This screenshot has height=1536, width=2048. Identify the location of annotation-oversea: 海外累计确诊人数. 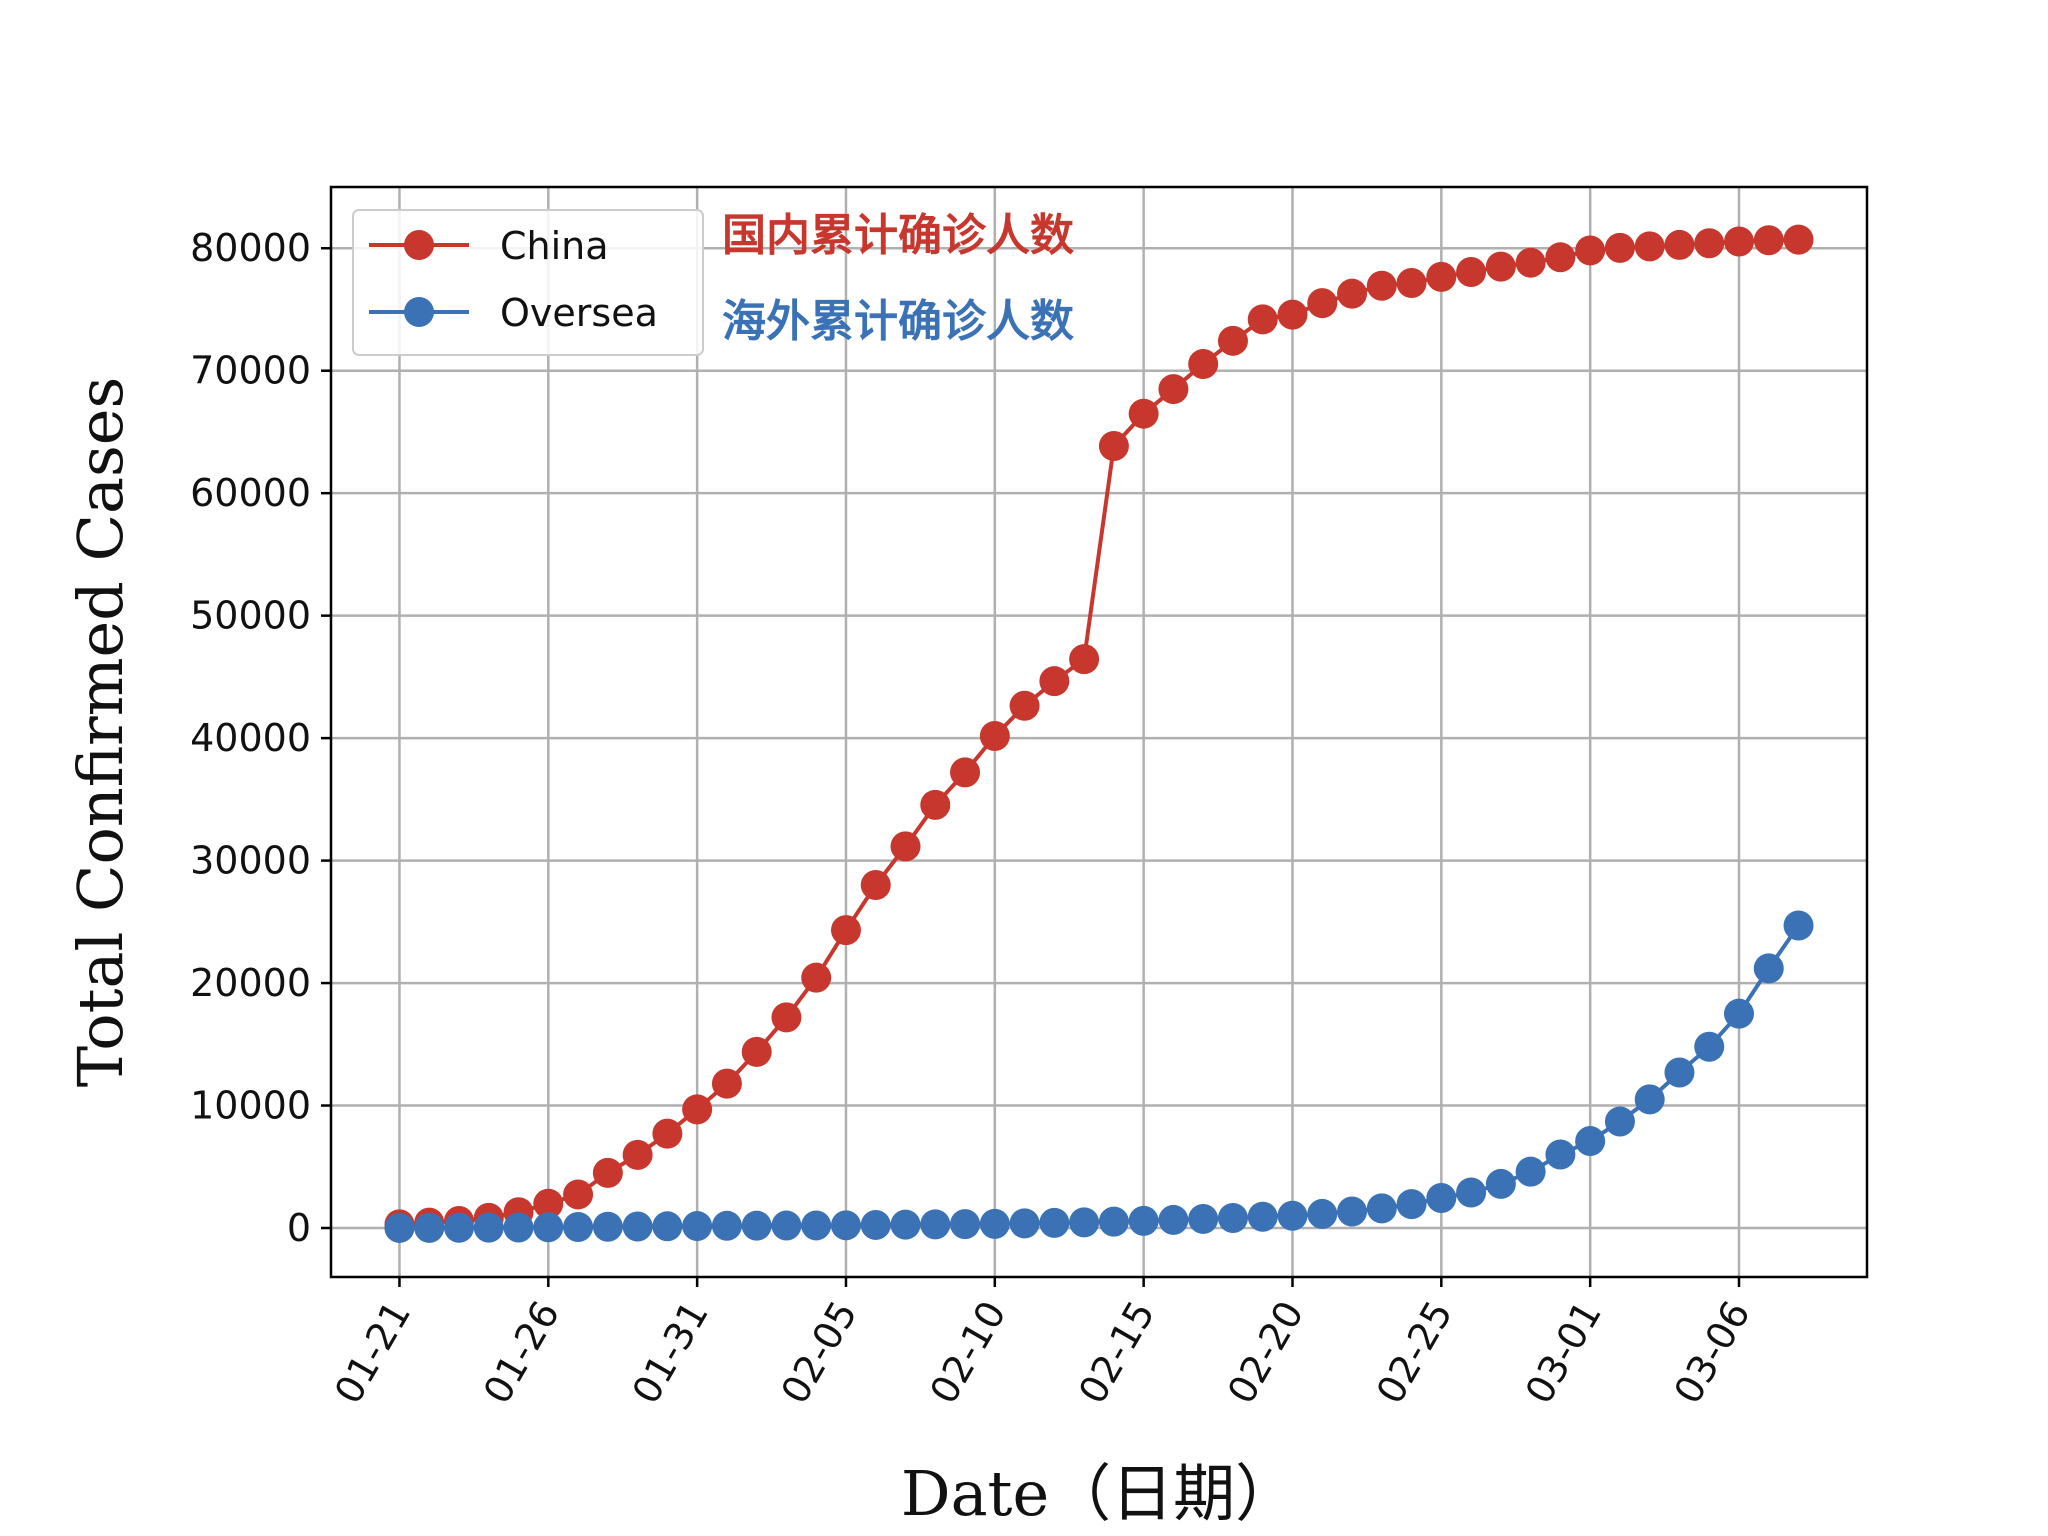
(898, 321).